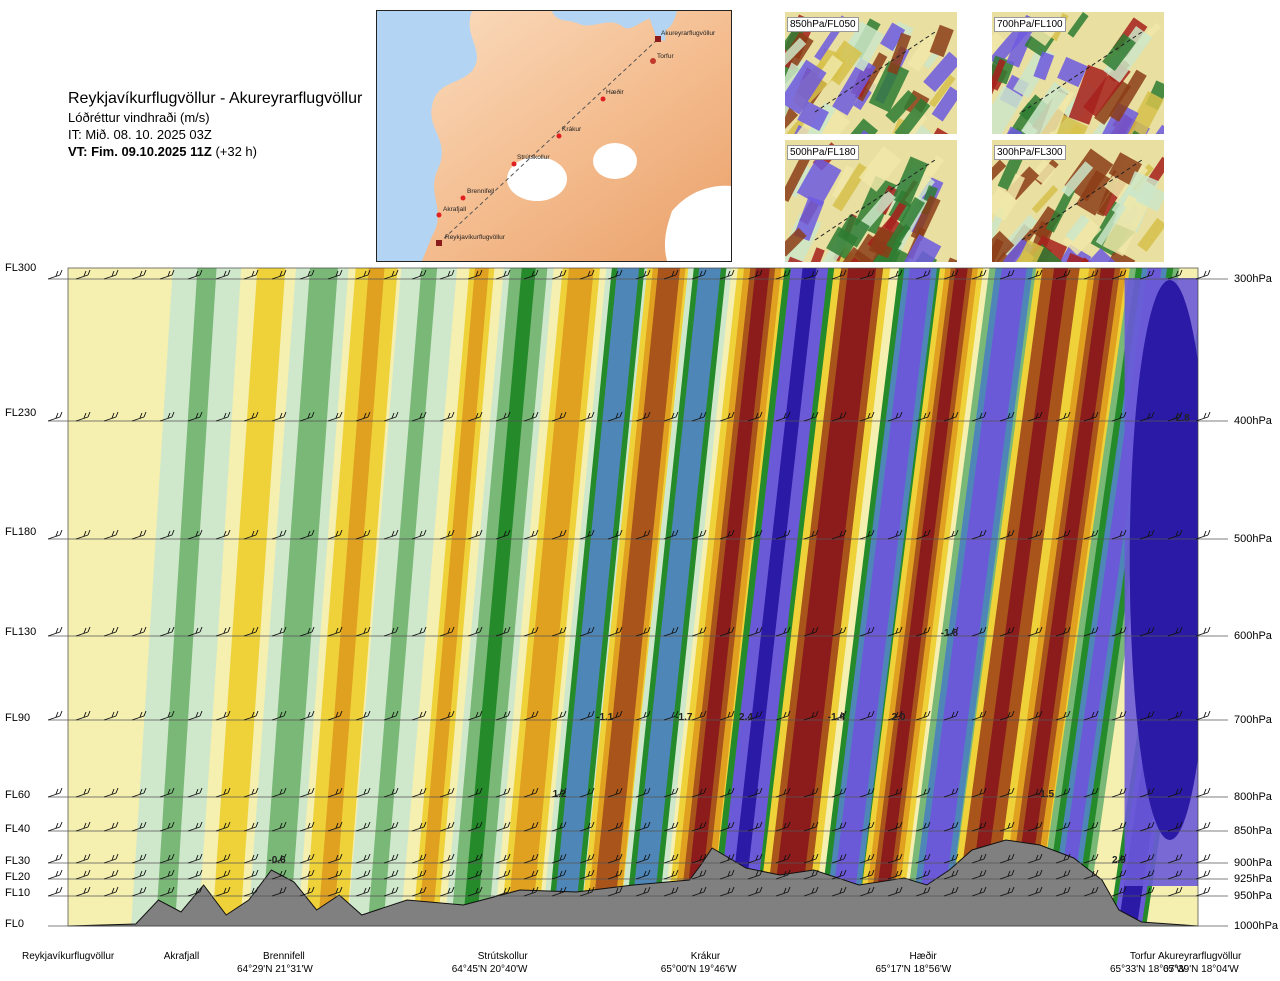 The image size is (1280, 981). What do you see at coordinates (548, 141) in the screenshot?
I see `route-line` at bounding box center [548, 141].